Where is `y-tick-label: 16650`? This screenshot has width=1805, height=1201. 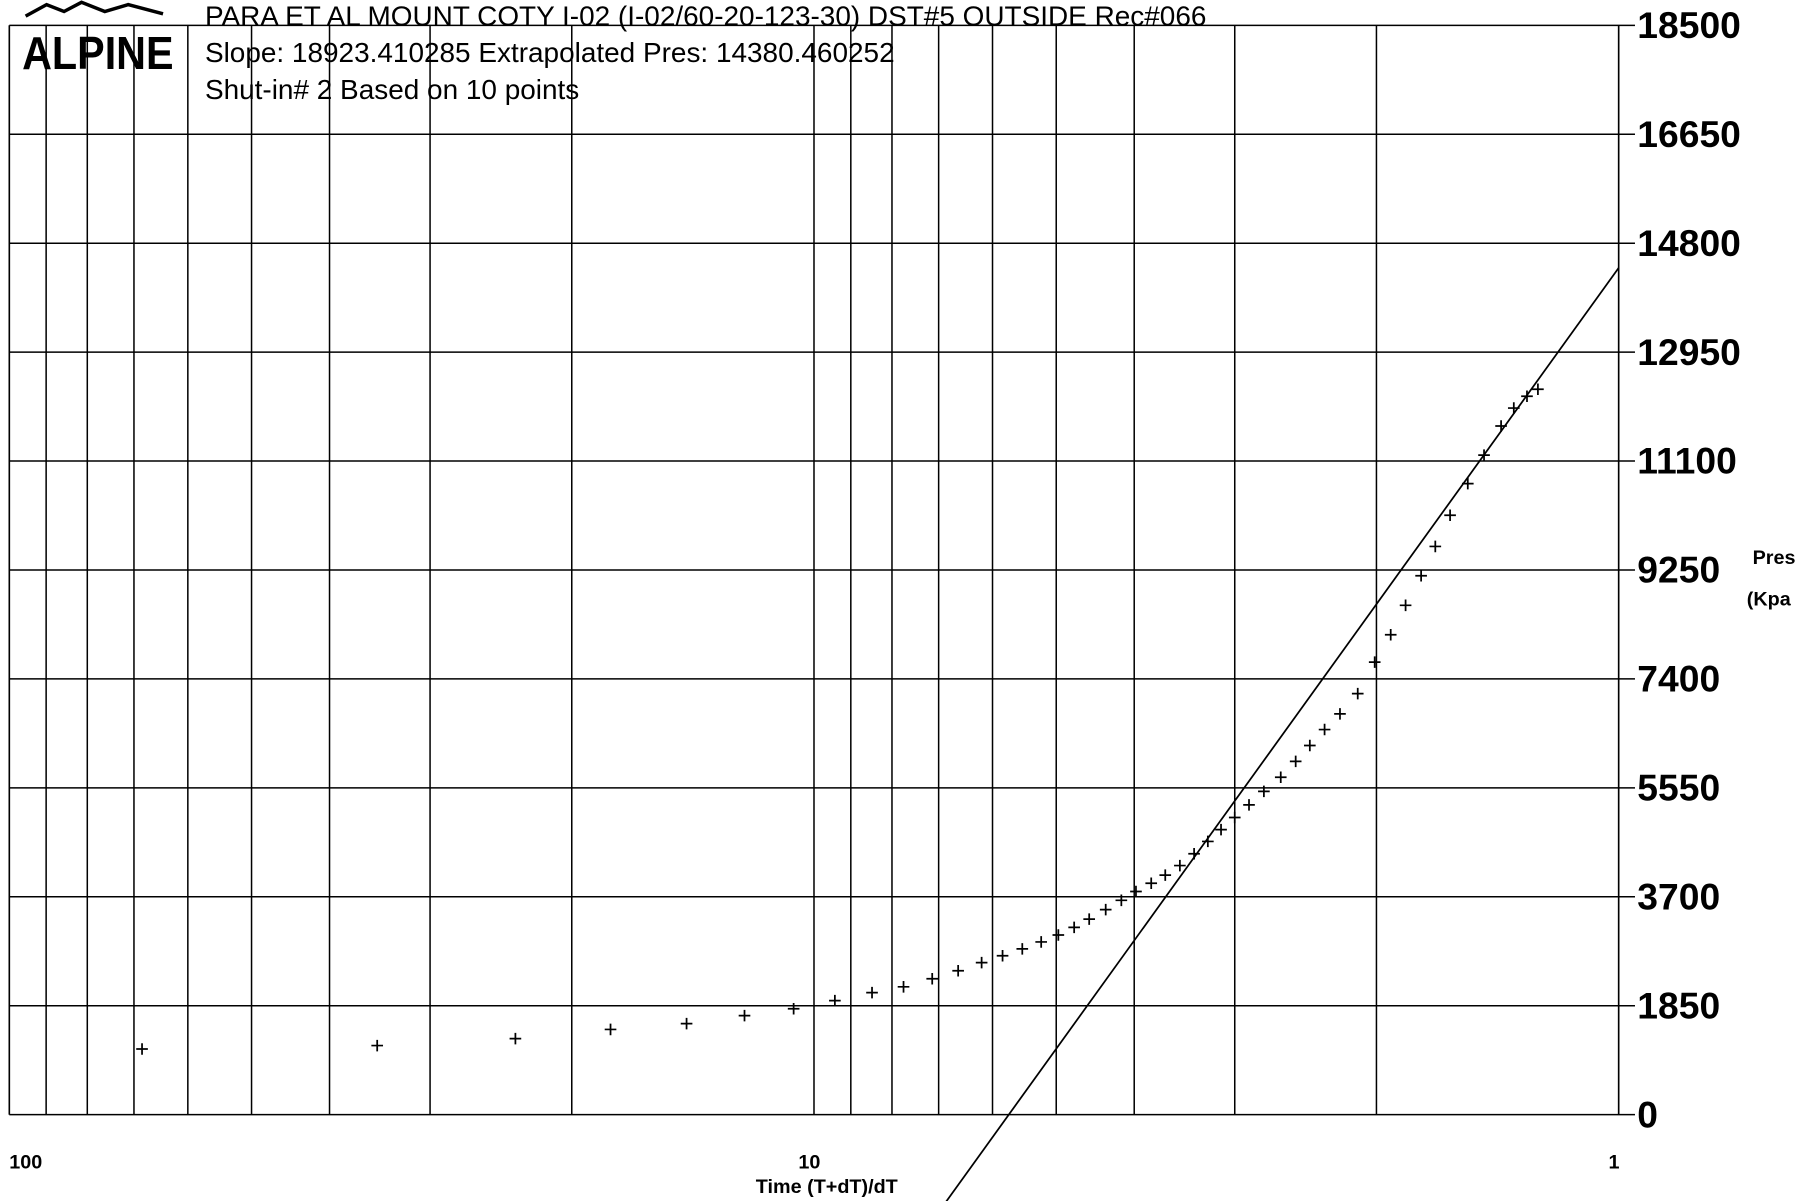 y-tick-label: 16650 is located at coordinates (1689, 134).